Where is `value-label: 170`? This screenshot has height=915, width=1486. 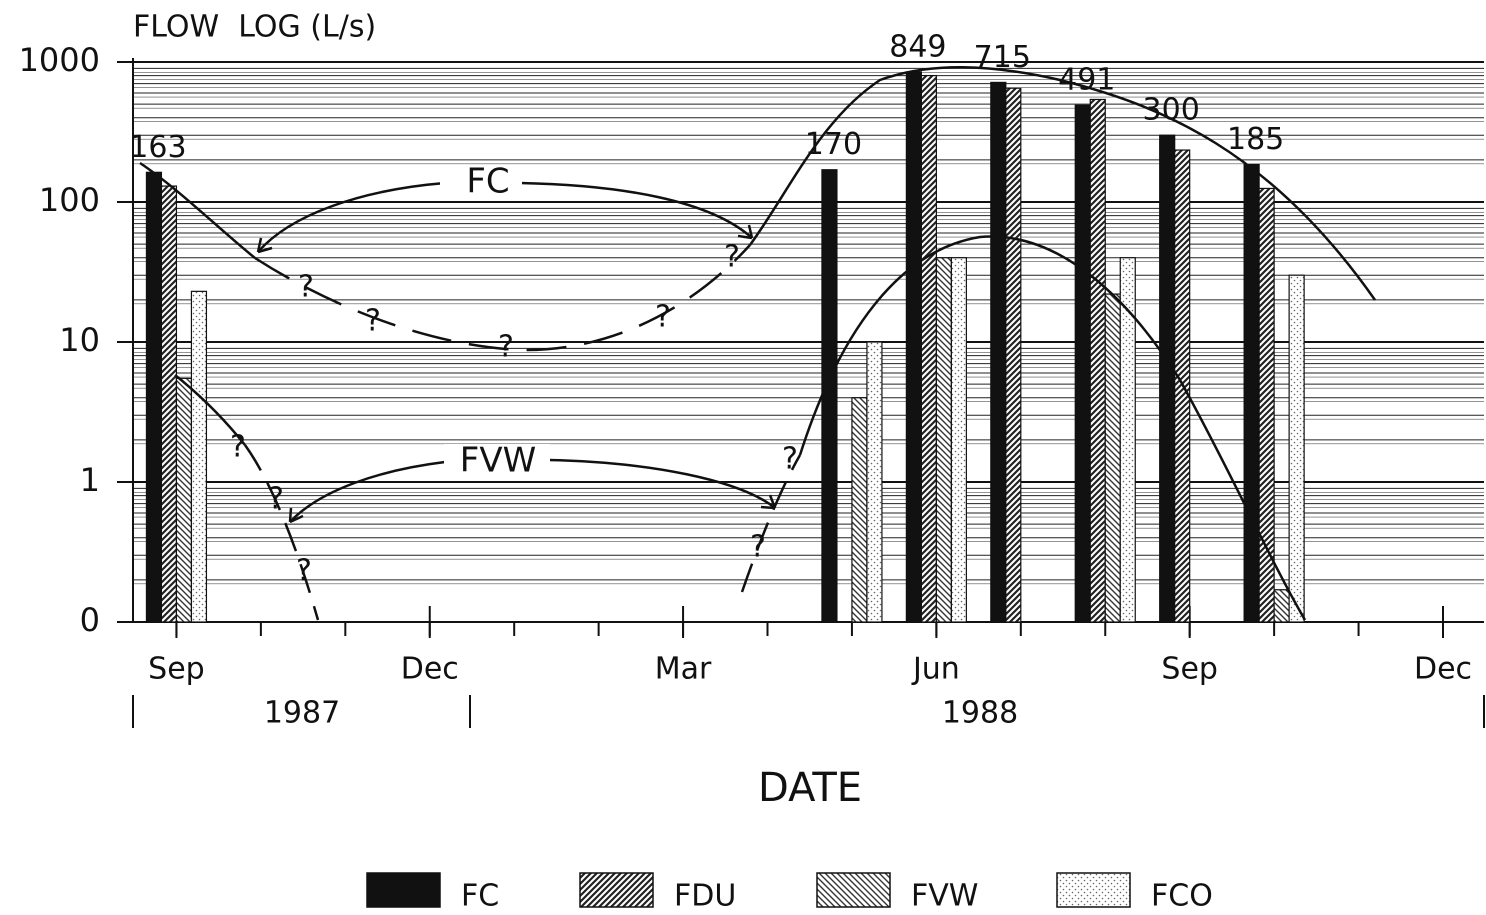
value-label: 170 is located at coordinates (833, 144).